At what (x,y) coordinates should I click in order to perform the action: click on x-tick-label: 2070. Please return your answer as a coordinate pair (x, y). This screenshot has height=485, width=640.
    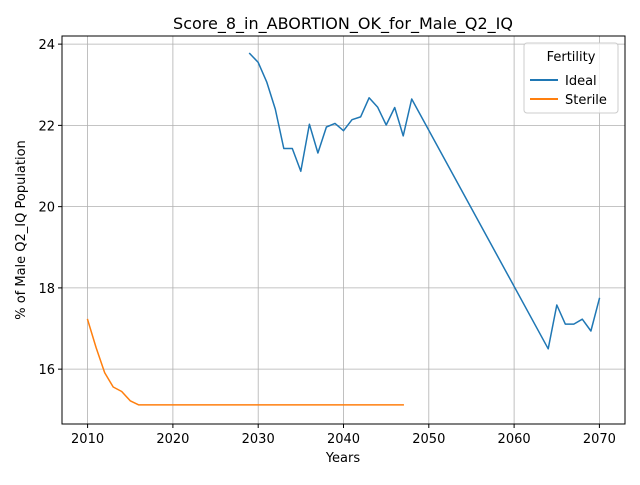
    Looking at the image, I should click on (599, 439).